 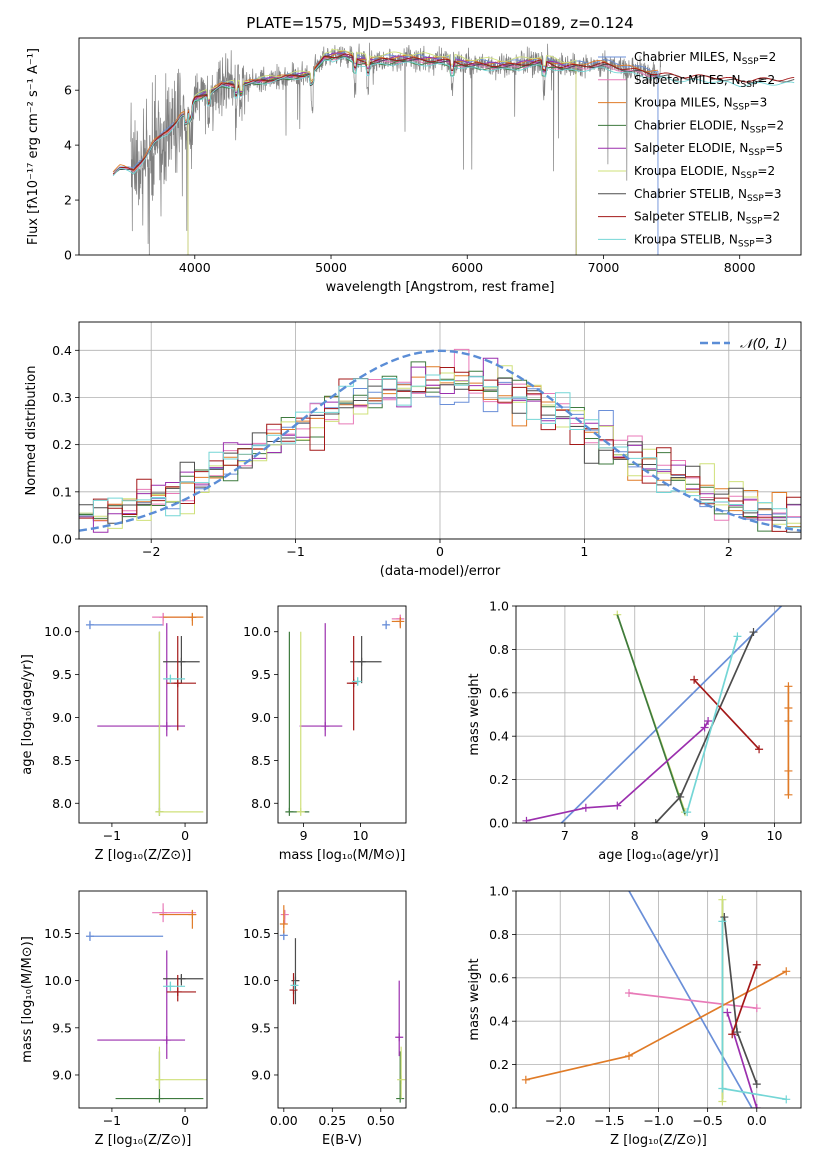 I want to click on y-tick-label: 0.1, so click(x=62, y=491).